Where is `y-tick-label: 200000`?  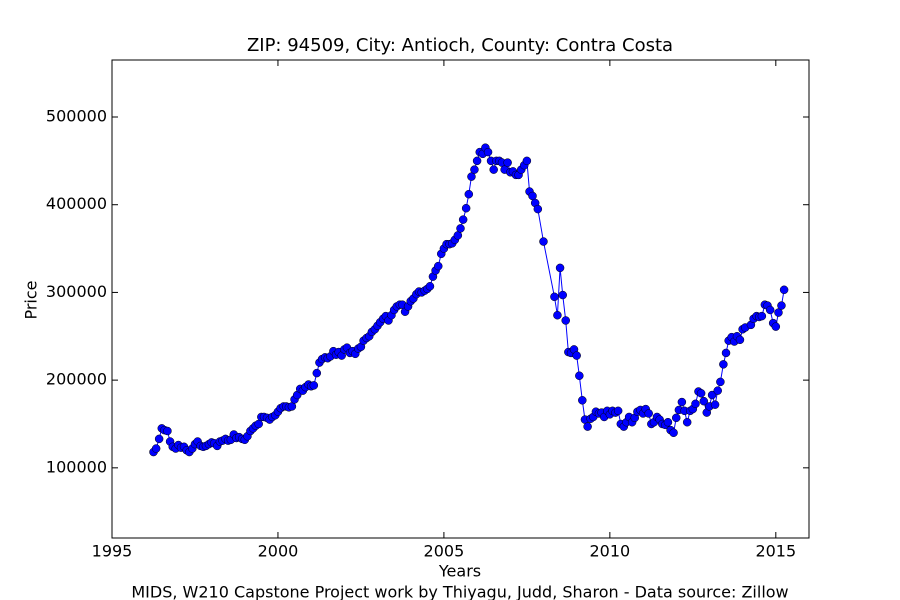
y-tick-label: 200000 is located at coordinates (76, 379).